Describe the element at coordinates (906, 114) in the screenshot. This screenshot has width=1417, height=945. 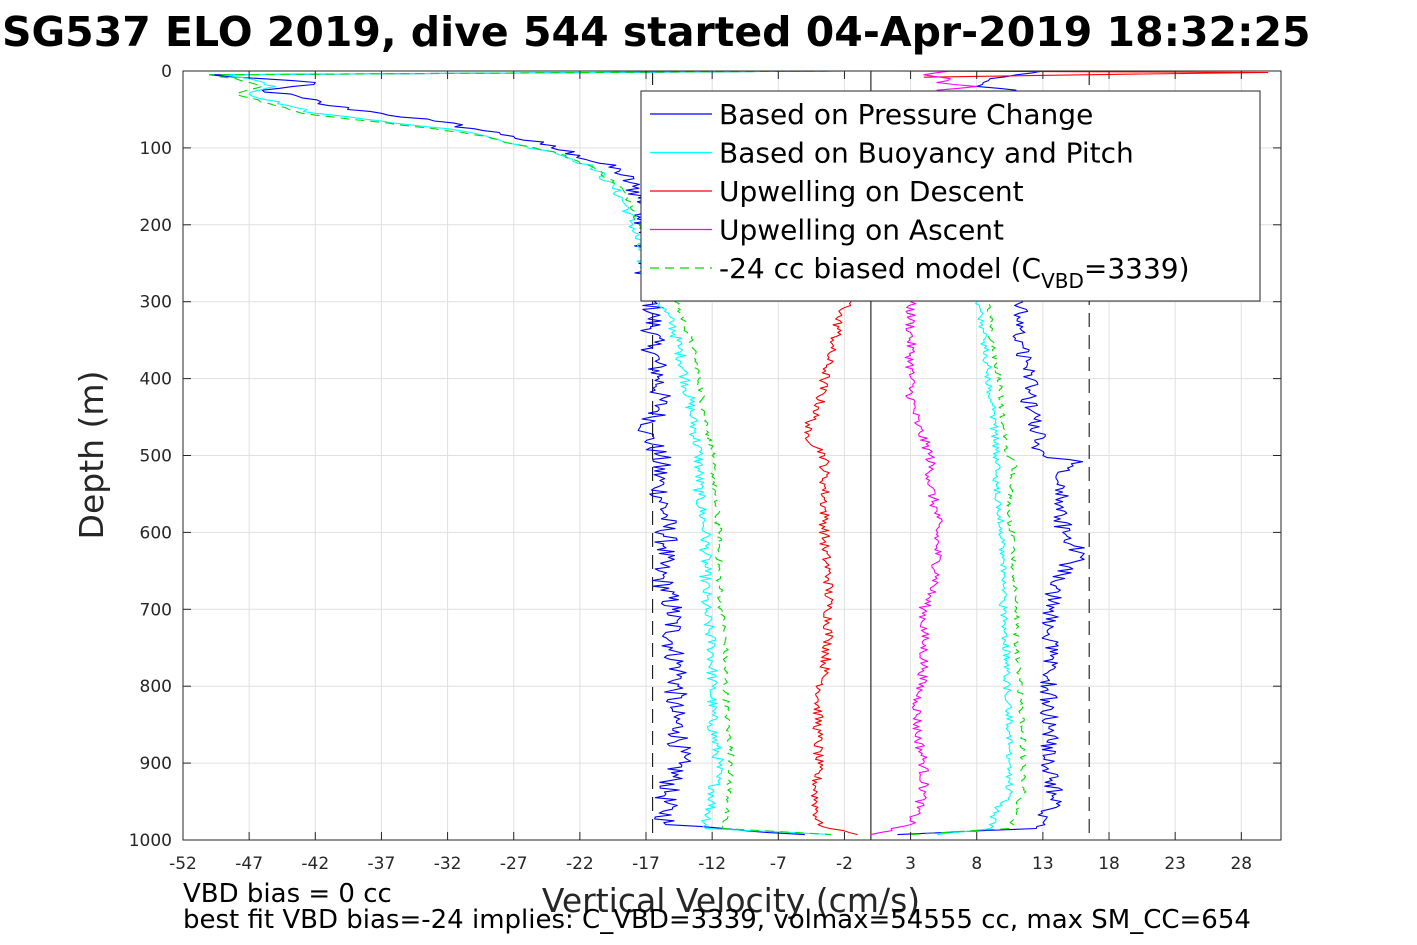
I see `legend-label-0: Based on Pressure Change` at that location.